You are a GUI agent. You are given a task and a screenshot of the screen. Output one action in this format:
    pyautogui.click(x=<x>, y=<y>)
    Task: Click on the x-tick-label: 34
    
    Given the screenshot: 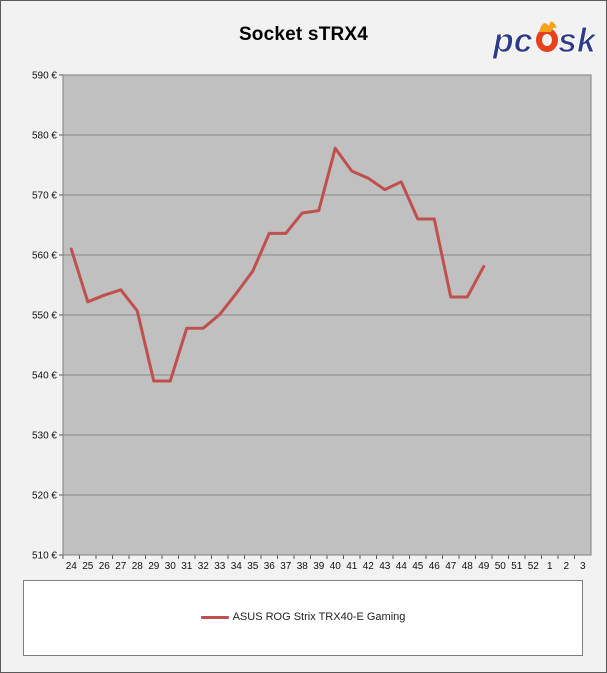 What is the action you would take?
    pyautogui.click(x=237, y=566)
    